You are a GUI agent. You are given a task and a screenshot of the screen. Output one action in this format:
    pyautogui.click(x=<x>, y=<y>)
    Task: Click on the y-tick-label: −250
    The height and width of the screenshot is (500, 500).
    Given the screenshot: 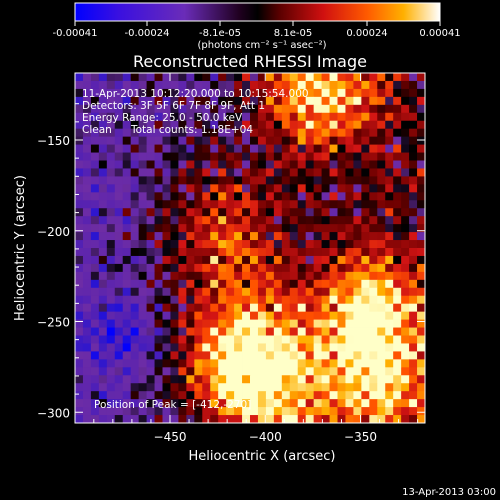 What is the action you would take?
    pyautogui.click(x=53, y=323)
    